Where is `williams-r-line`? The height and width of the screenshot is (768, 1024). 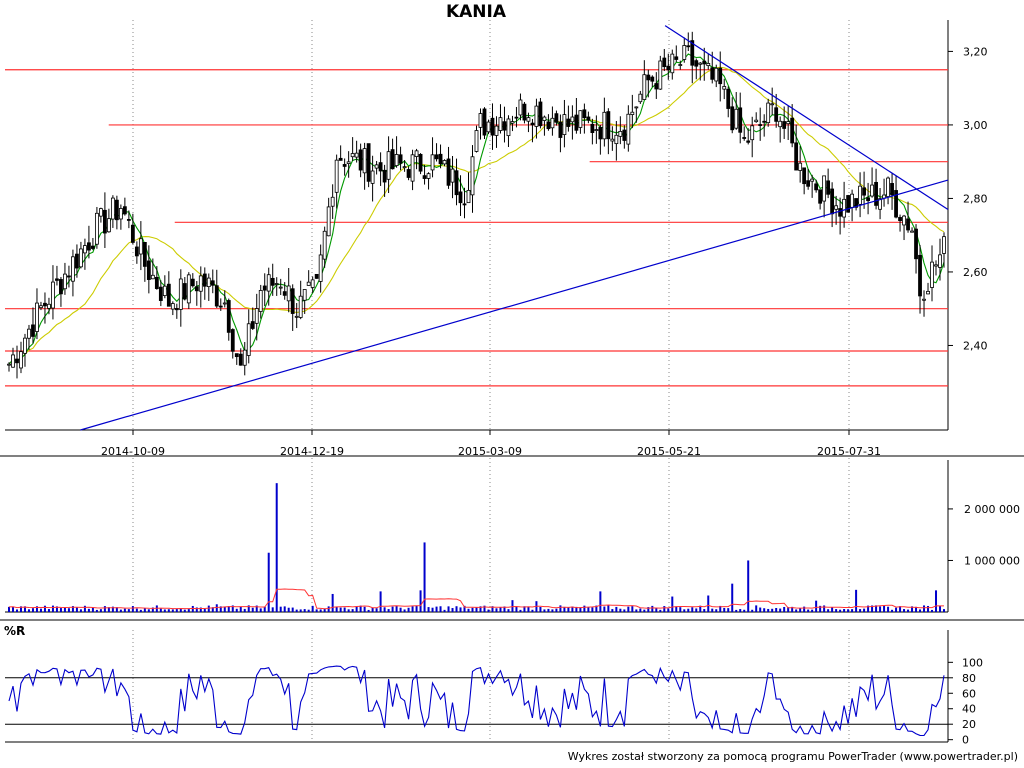
williams-r-line is located at coordinates (476, 701).